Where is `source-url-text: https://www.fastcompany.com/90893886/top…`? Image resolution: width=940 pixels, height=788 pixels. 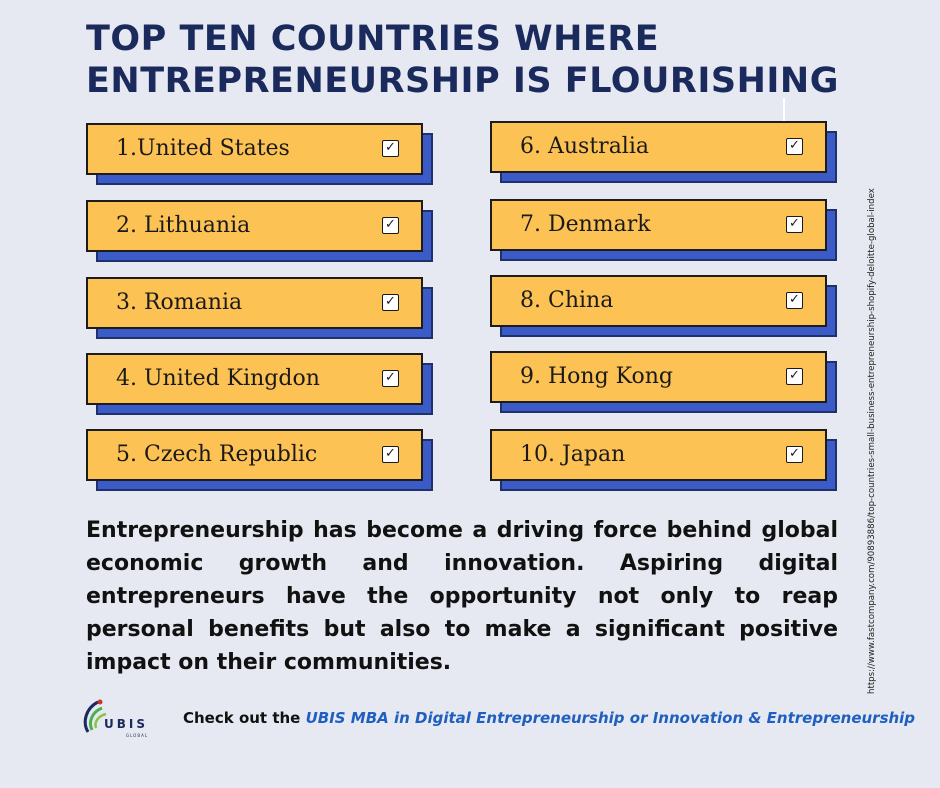
source-url-text: https://www.fastcompany.com/90893886/top… is located at coordinates (872, 441).